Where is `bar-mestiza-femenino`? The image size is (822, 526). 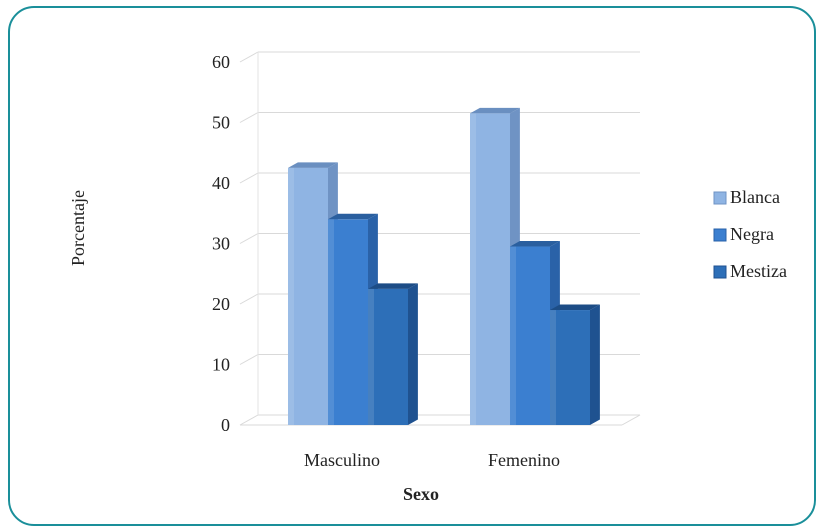
bar-mestiza-femenino is located at coordinates (575, 364).